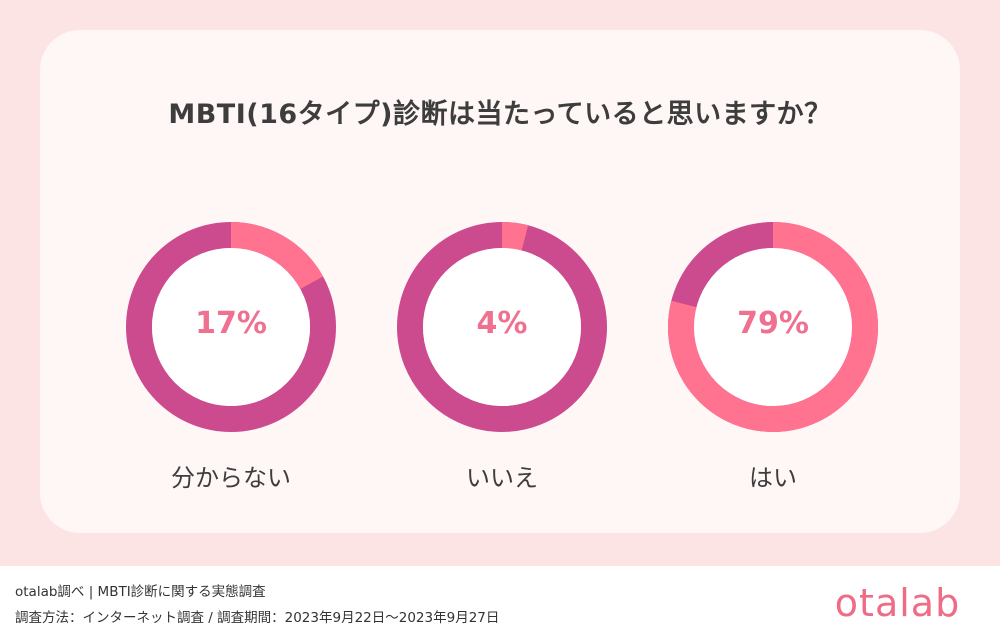  Describe the element at coordinates (231, 323) in the screenshot. I see `percent-label: 17%` at that location.